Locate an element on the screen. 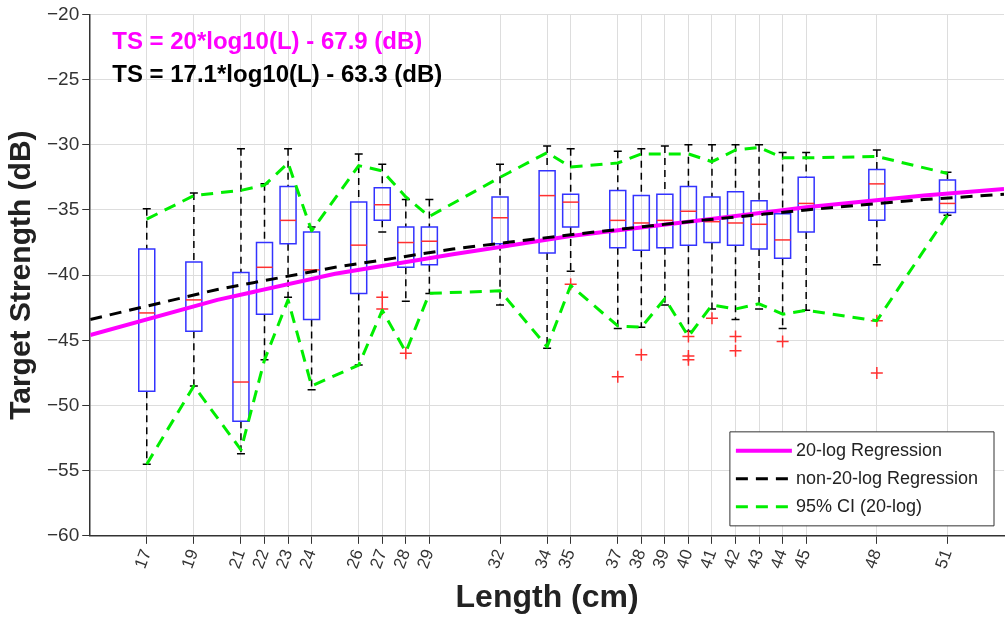 This screenshot has height=621, width=1008. annotation: TS = 20*log10(L) - 67.9 (dB) is located at coordinates (267, 41).